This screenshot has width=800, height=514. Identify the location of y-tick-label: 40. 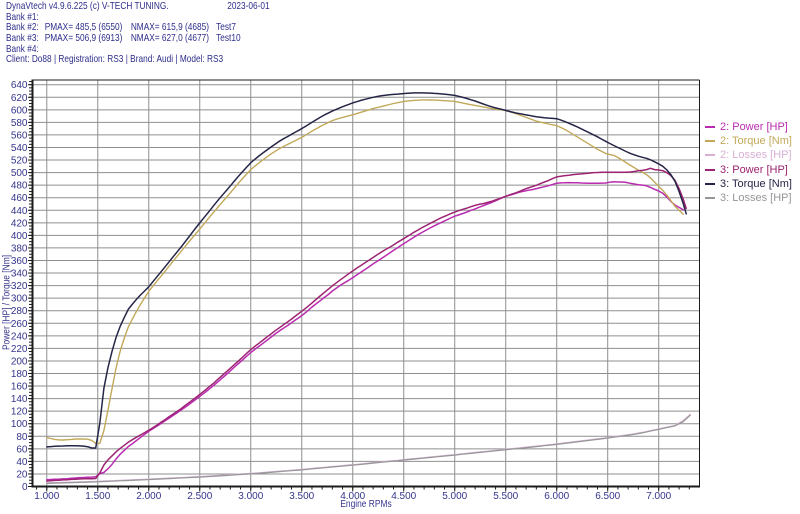
(22, 462).